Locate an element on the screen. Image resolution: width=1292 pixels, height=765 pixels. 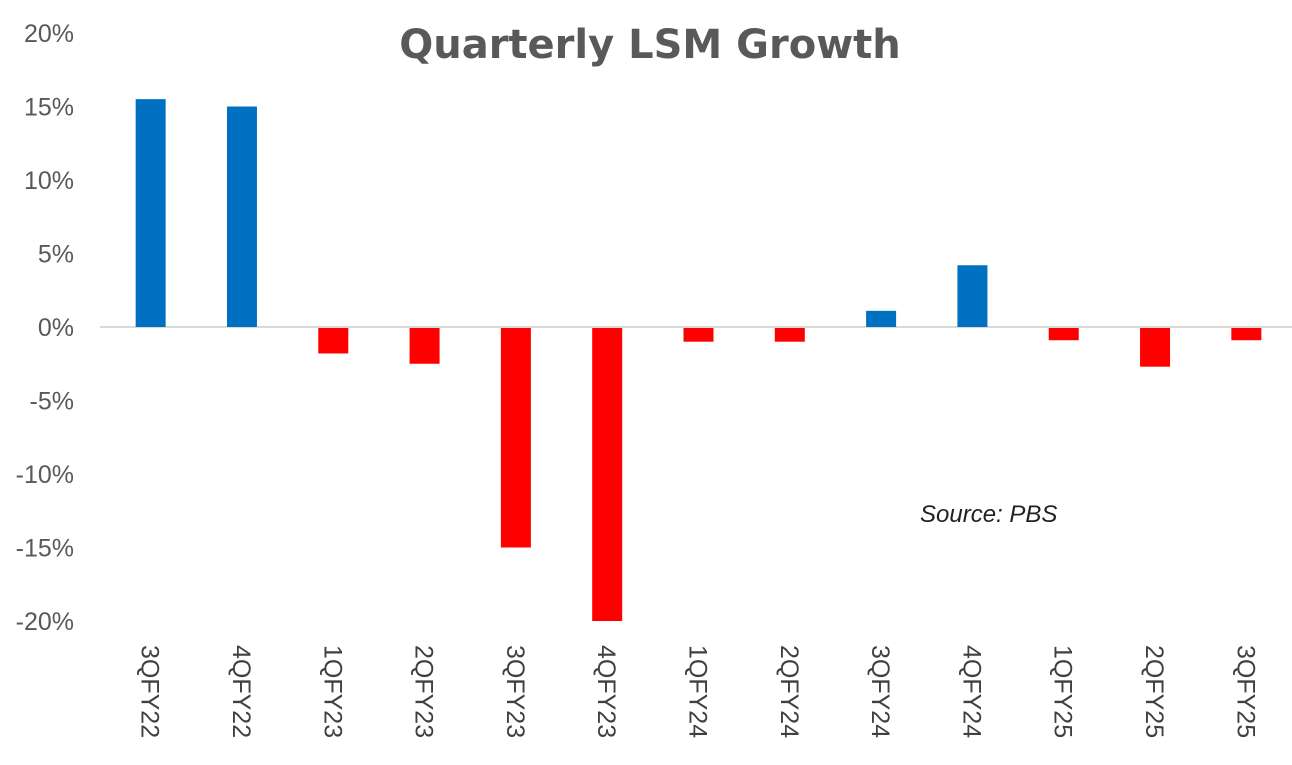
x-tick-label: 2QFY24 is located at coordinates (789, 691).